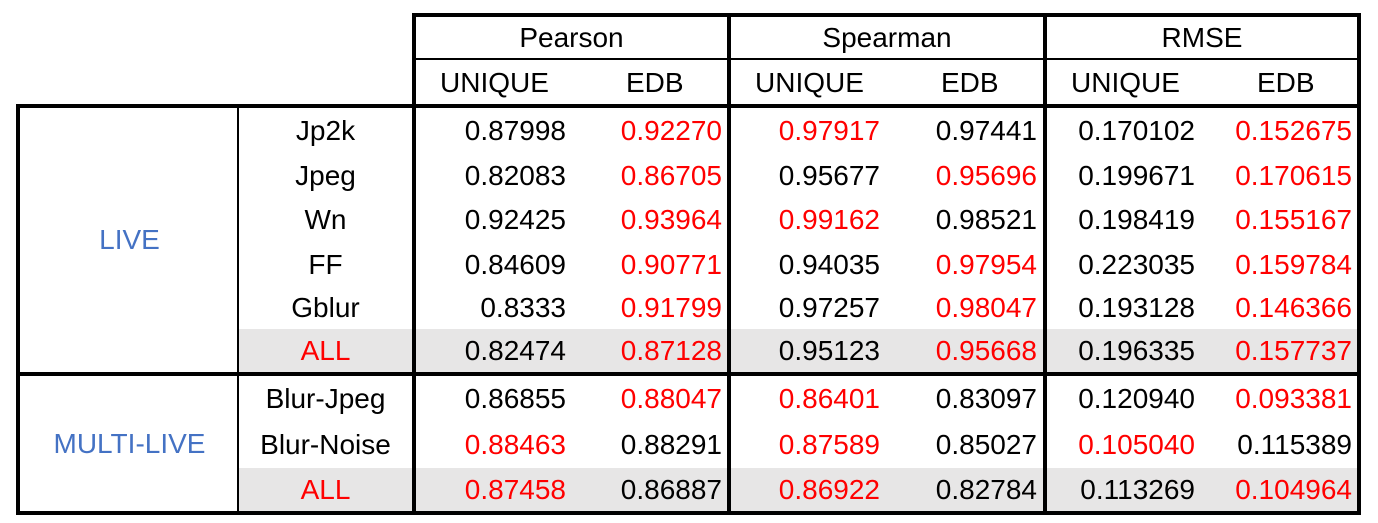  I want to click on table-cell: 0.95123, so click(829, 350).